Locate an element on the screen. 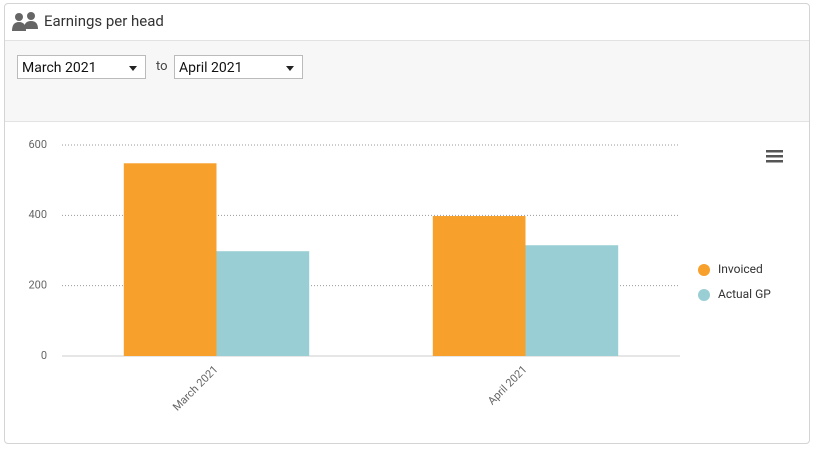 This screenshot has height=451, width=818. legend-label: Actual GP is located at coordinates (744, 294).